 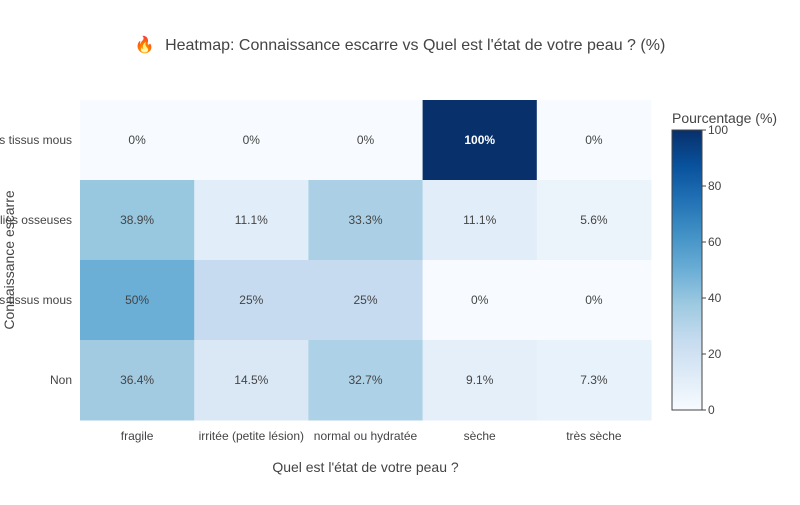 What do you see at coordinates (715, 186) in the screenshot?
I see `colorbar-tick-label: 80` at bounding box center [715, 186].